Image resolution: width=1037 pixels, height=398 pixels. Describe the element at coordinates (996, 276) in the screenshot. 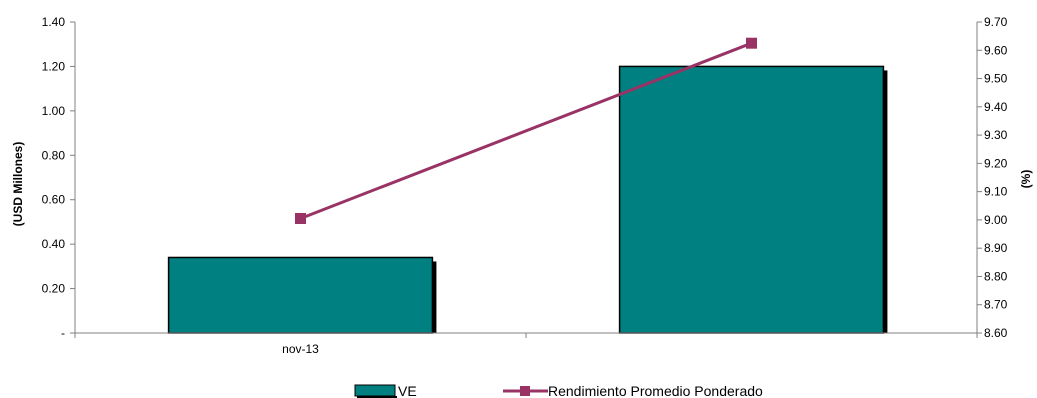

I see `y2-tick-label: 8.80` at that location.